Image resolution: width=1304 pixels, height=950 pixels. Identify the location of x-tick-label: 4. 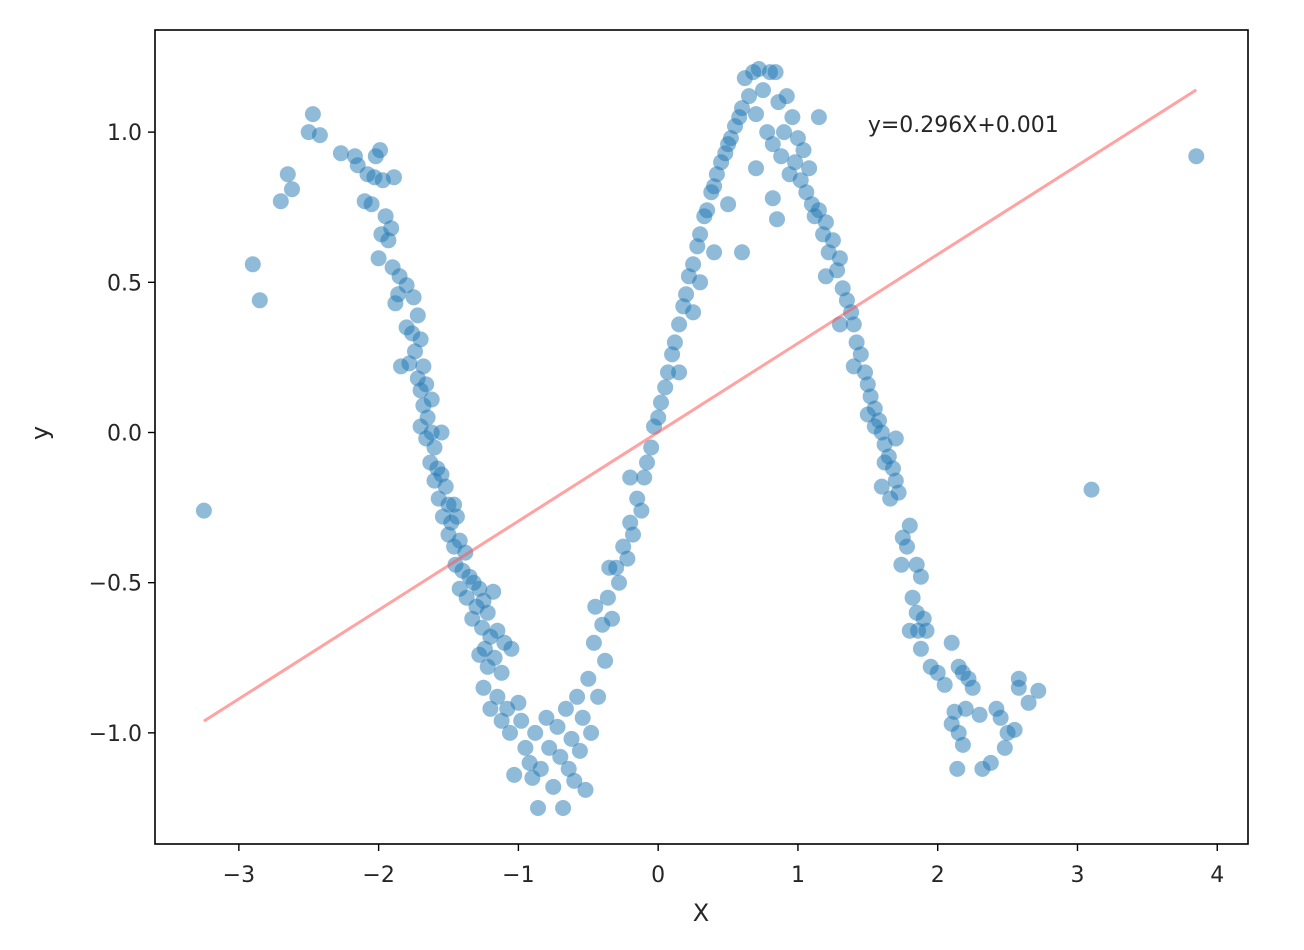
(1217, 875).